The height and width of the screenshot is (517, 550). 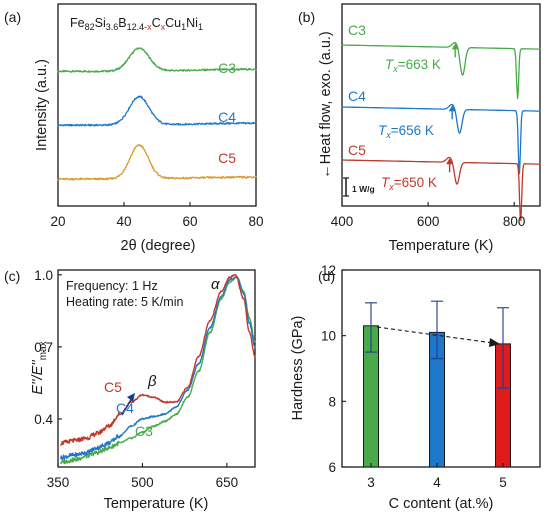 What do you see at coordinates (227, 117) in the screenshot?
I see `panel-a-label-c4: C4` at bounding box center [227, 117].